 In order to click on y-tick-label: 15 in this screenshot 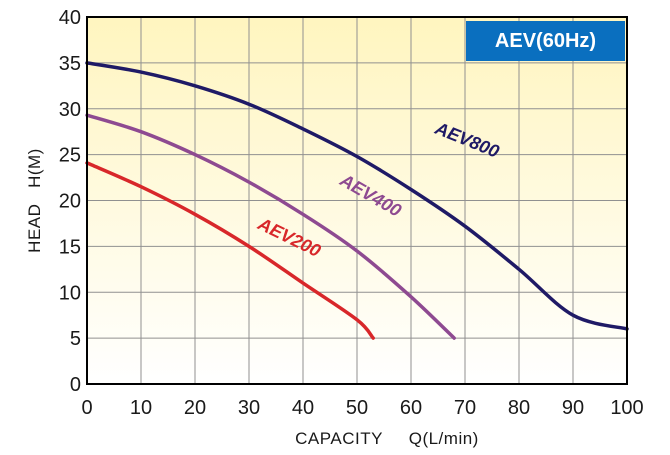, I will do `click(70, 247)`.